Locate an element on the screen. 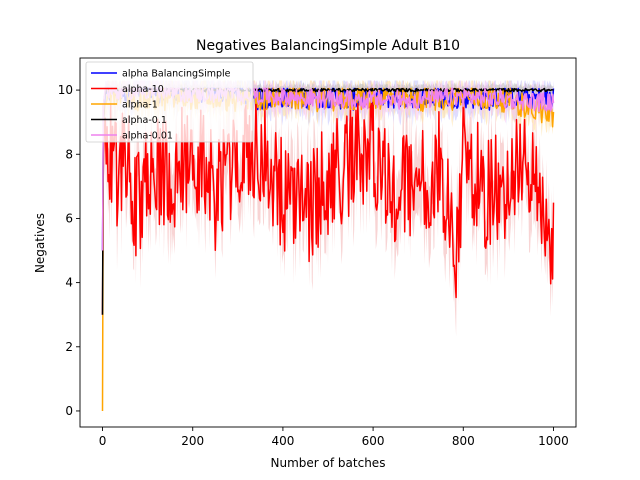 This screenshot has height=480, width=640. legend-label: alpha-0.01 is located at coordinates (147, 136).